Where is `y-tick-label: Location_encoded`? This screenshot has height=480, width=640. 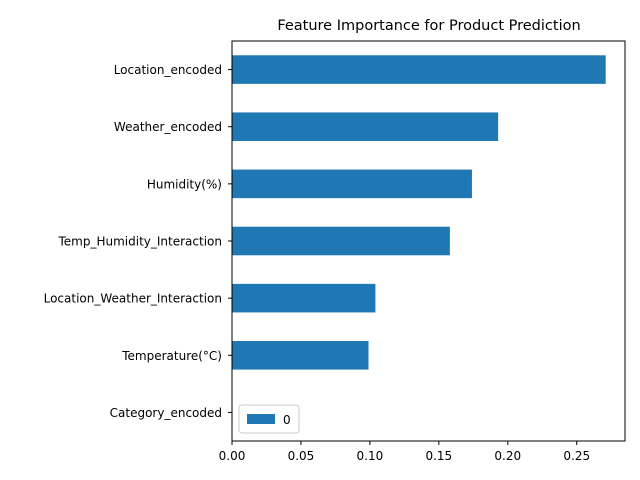
y-tick-label: Location_encoded is located at coordinates (168, 70).